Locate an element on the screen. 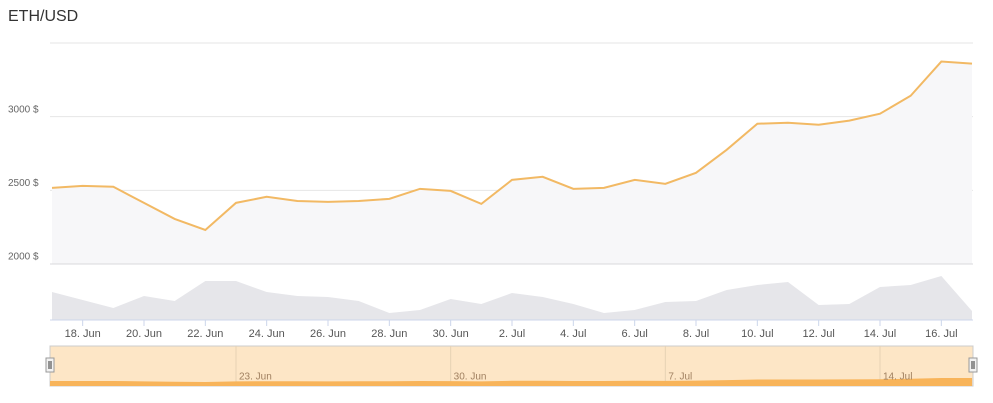 Image resolution: width=993 pixels, height=403 pixels. x-tick-label: 16. Jul is located at coordinates (941, 334).